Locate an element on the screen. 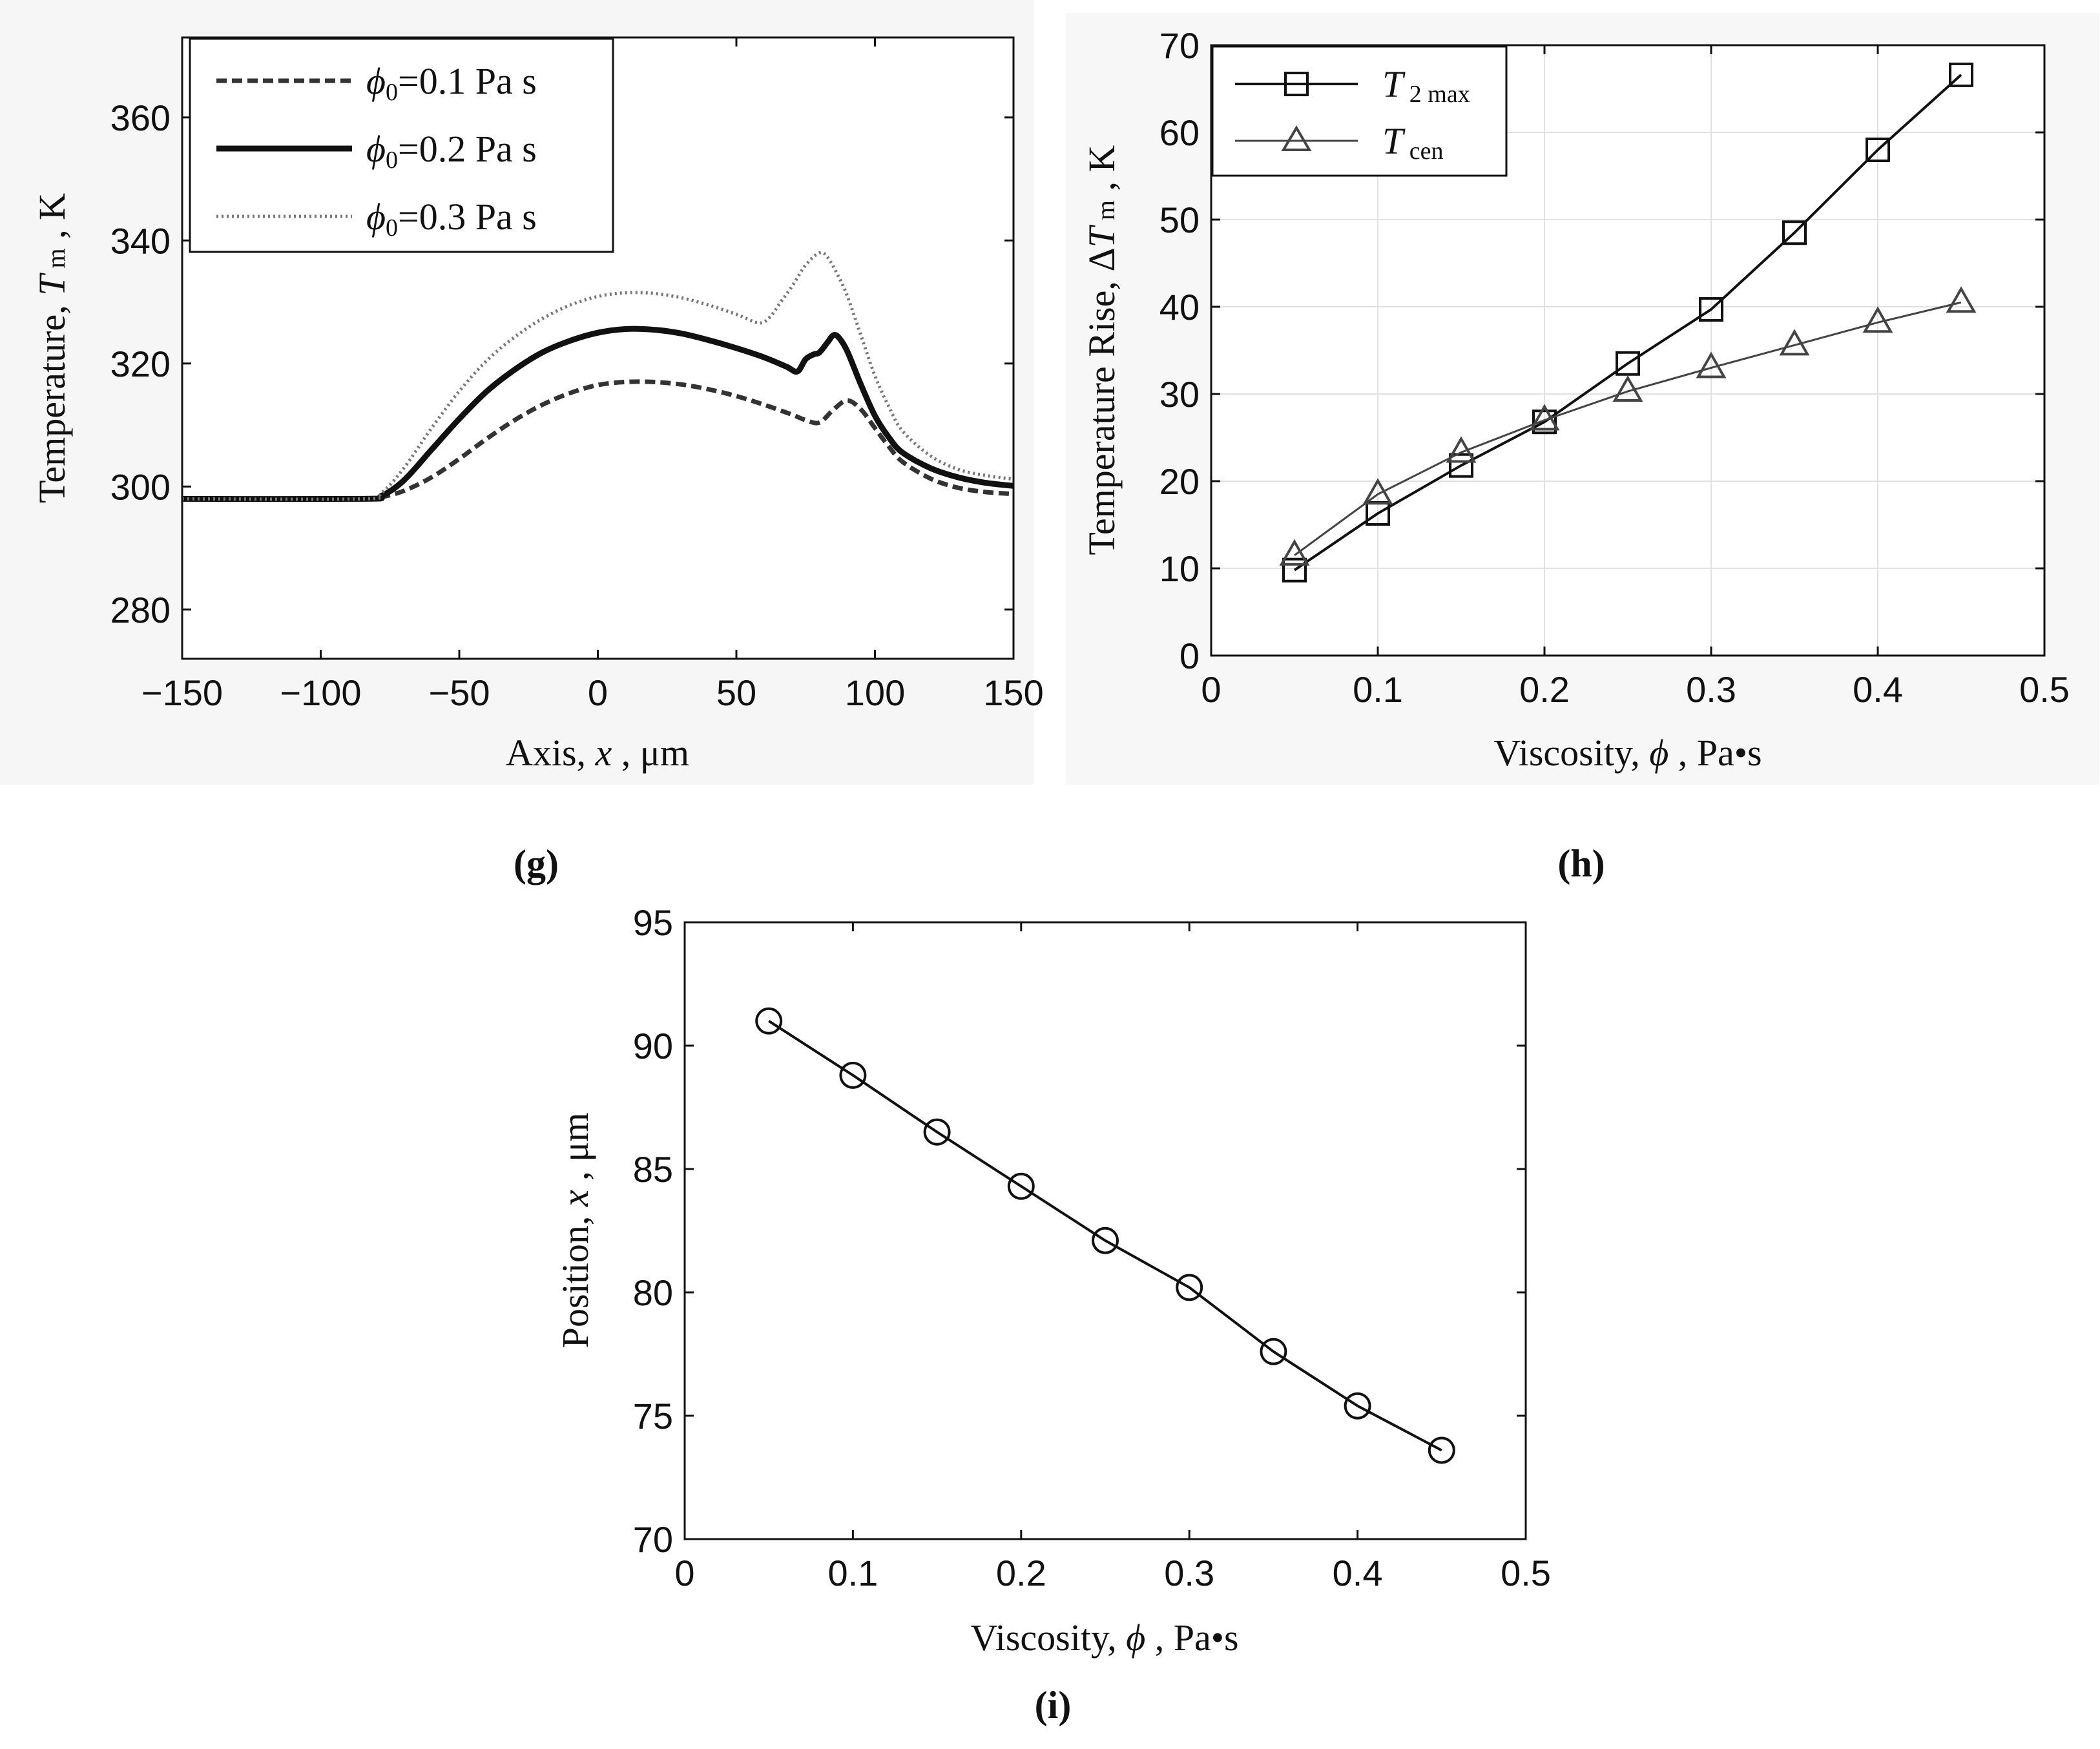 The width and height of the screenshot is (2100, 1749). panel-g-xtick-label-3: 0 is located at coordinates (598, 692).